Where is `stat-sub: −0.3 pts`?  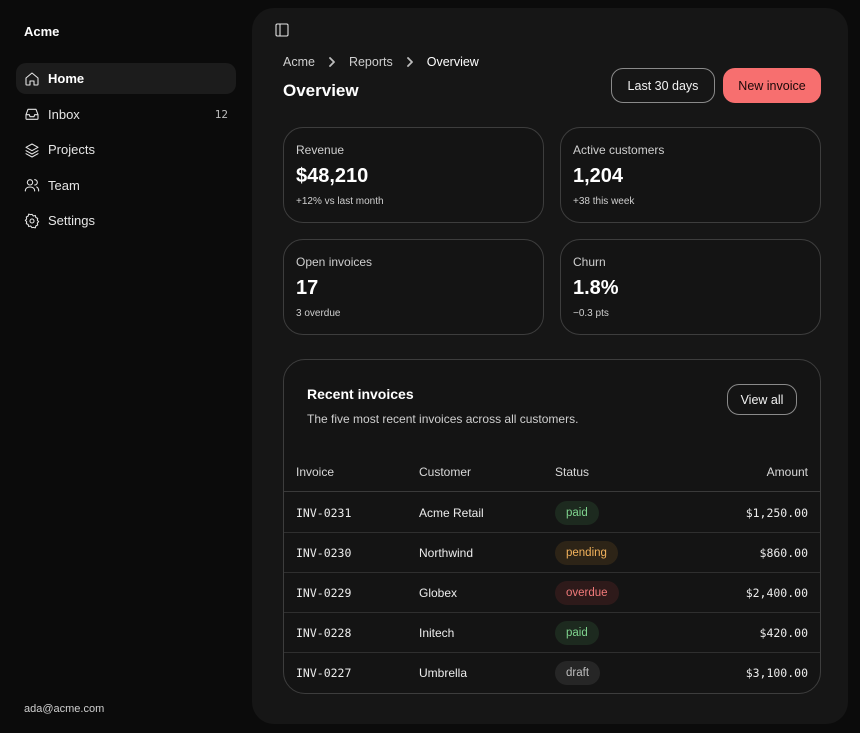
stat-sub: −0.3 pts is located at coordinates (591, 313).